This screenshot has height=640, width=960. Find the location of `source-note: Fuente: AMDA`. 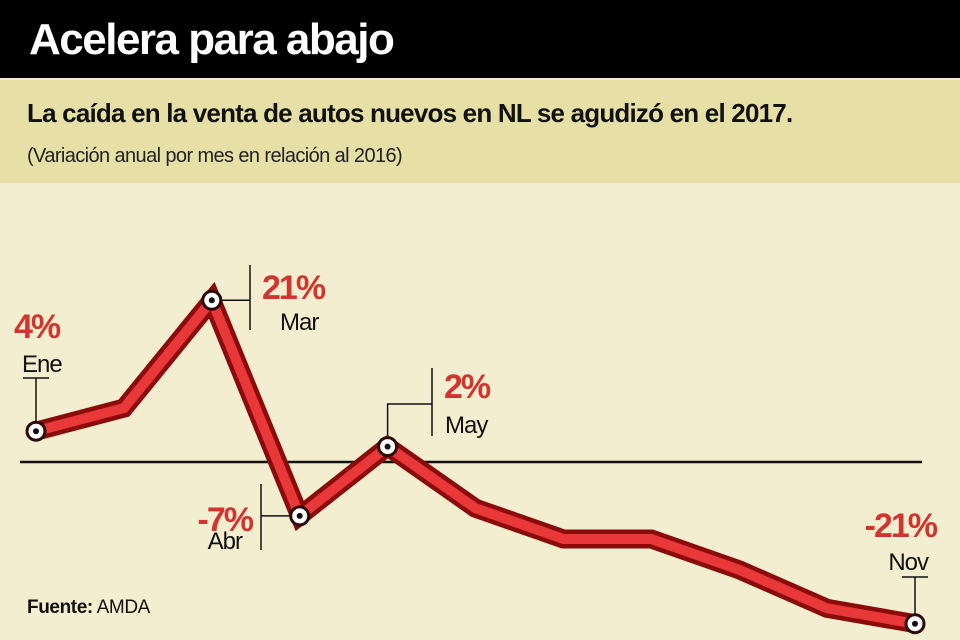

source-note: Fuente: AMDA is located at coordinates (88, 608).